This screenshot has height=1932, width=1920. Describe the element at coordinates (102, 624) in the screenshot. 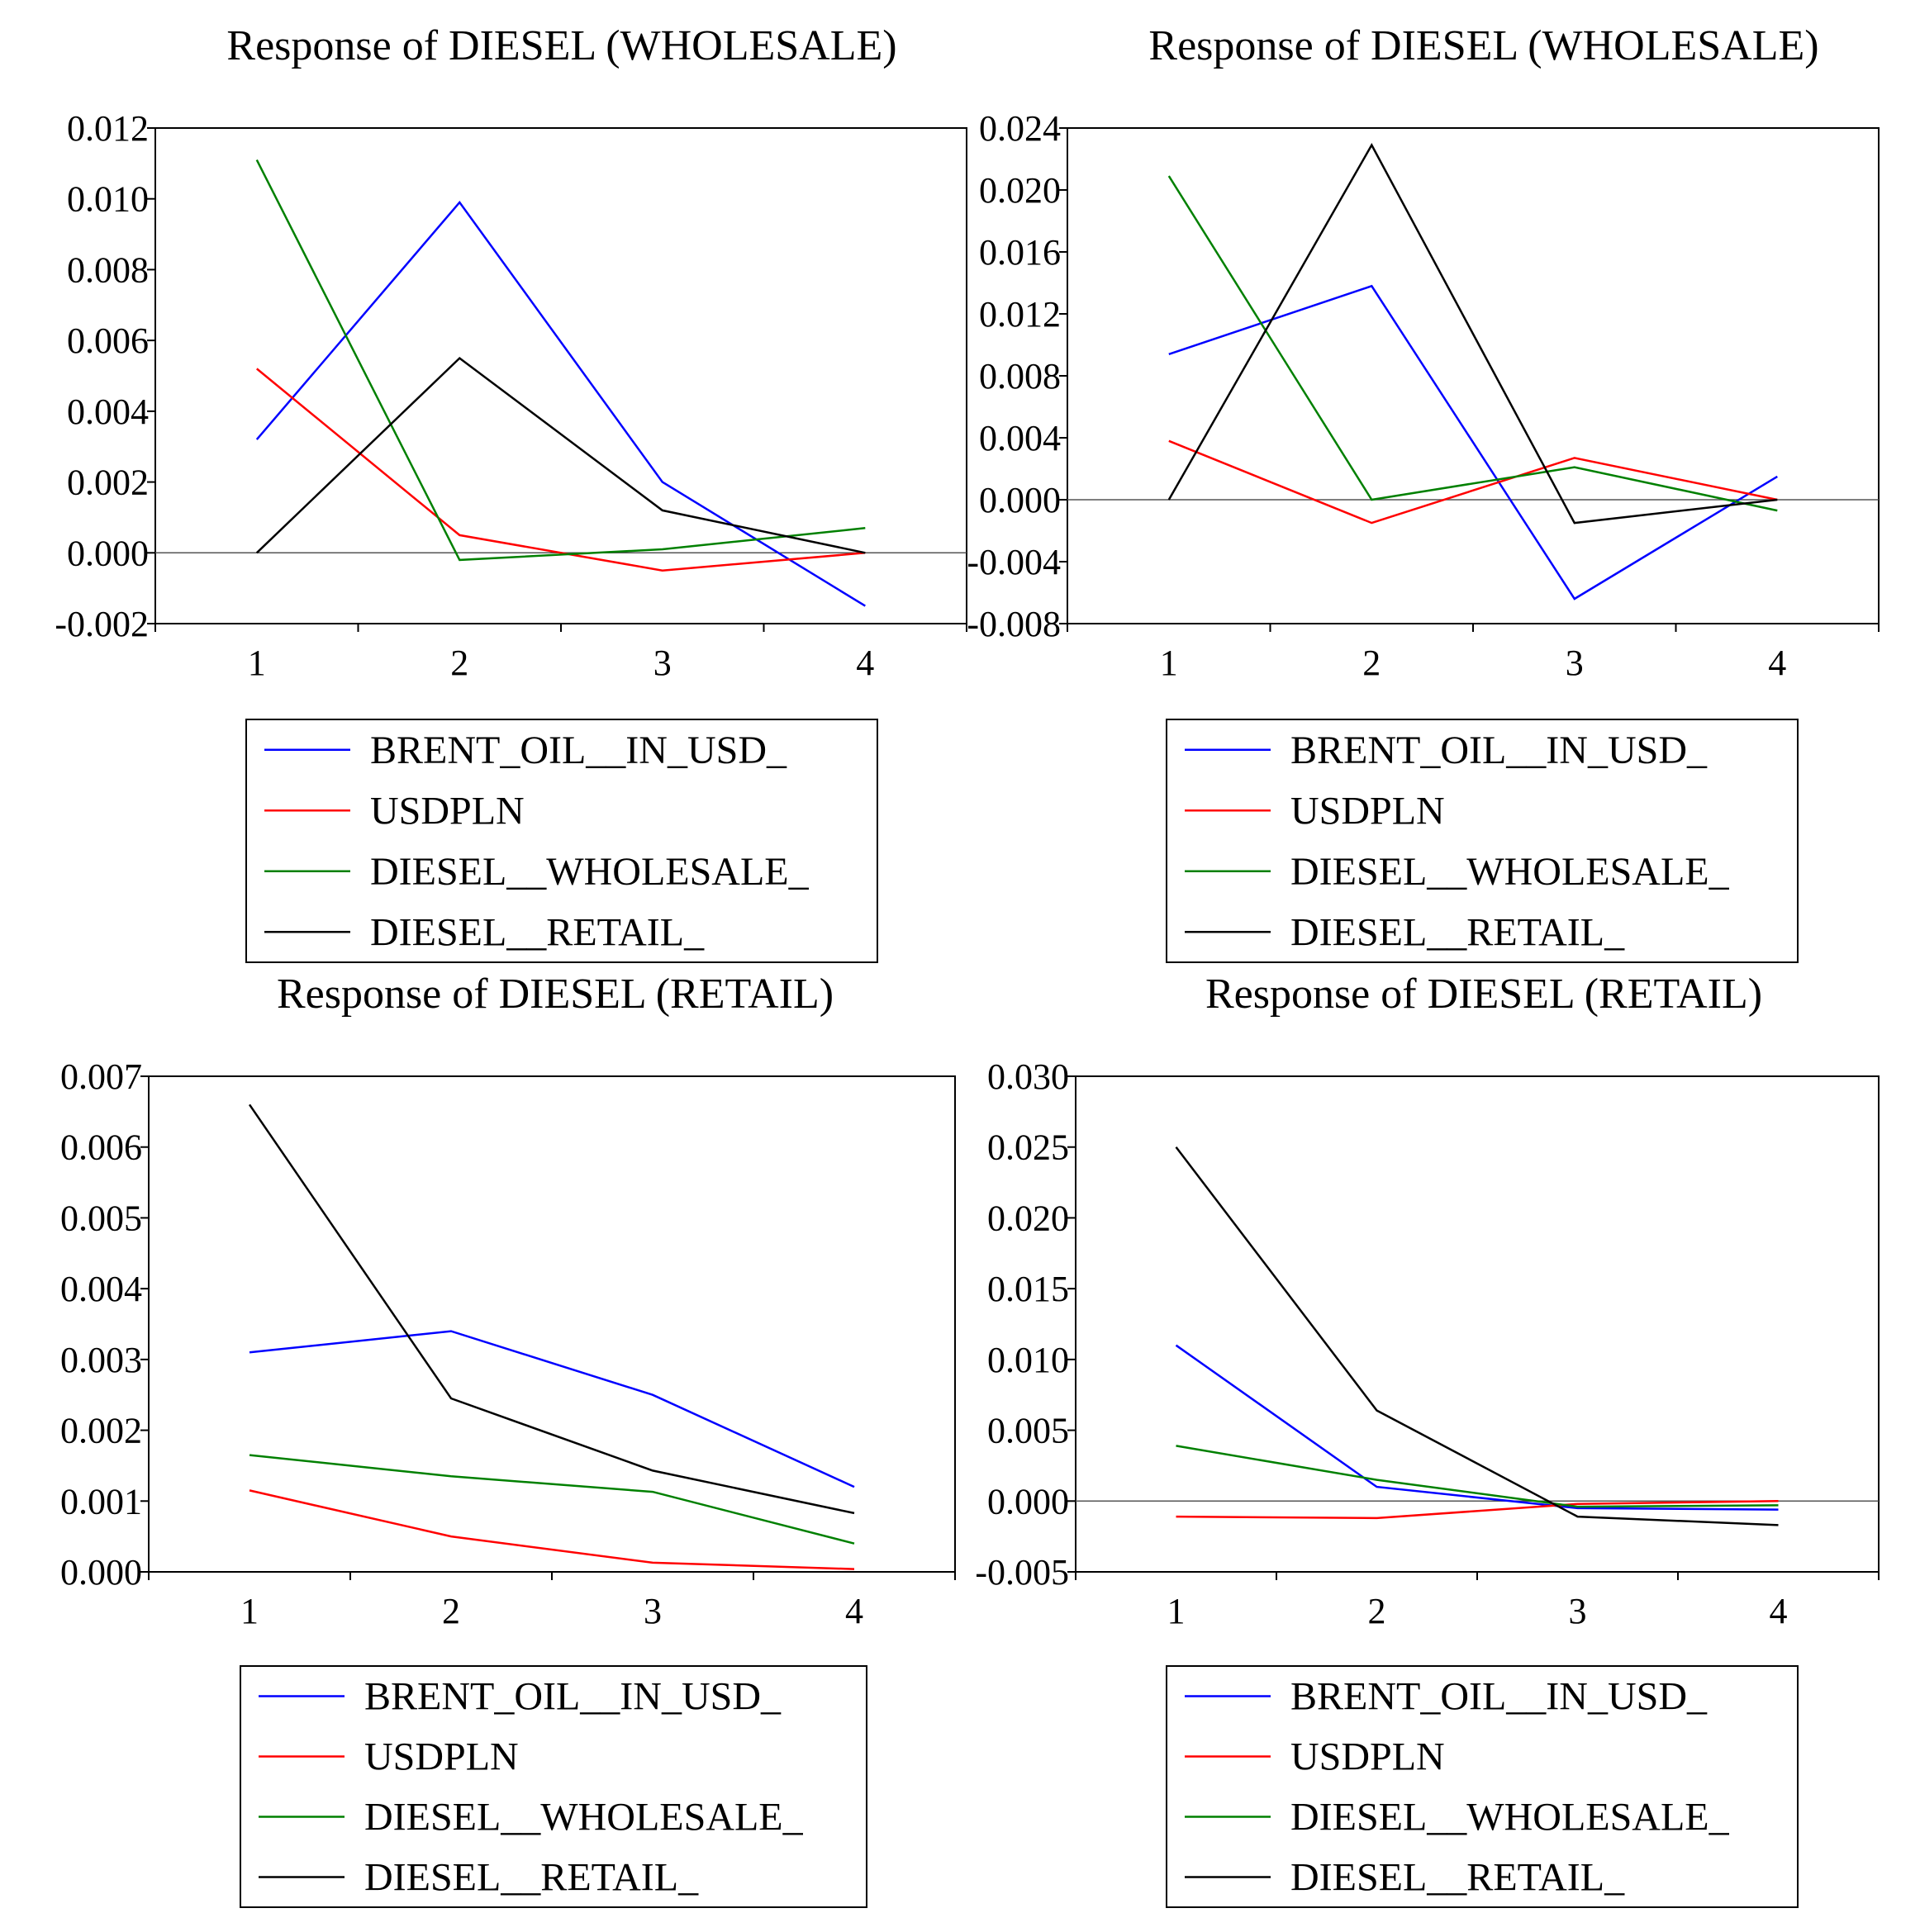

I see `y-tick-label: -0.002` at that location.